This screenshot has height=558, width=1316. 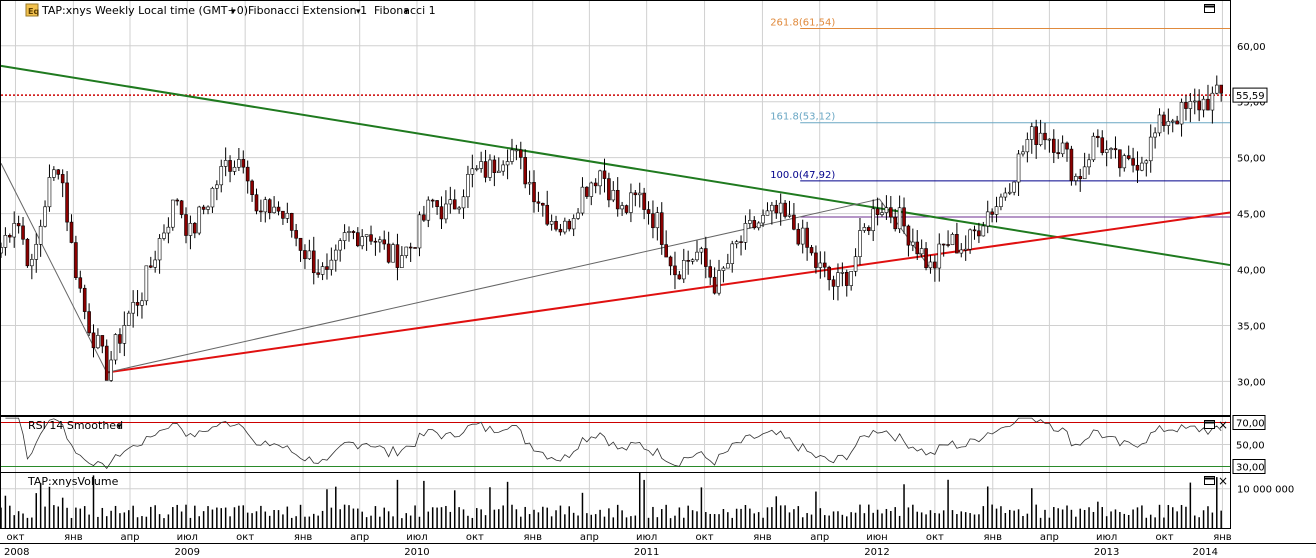 What do you see at coordinates (16, 552) in the screenshot?
I see `year-label: 2008` at bounding box center [16, 552].